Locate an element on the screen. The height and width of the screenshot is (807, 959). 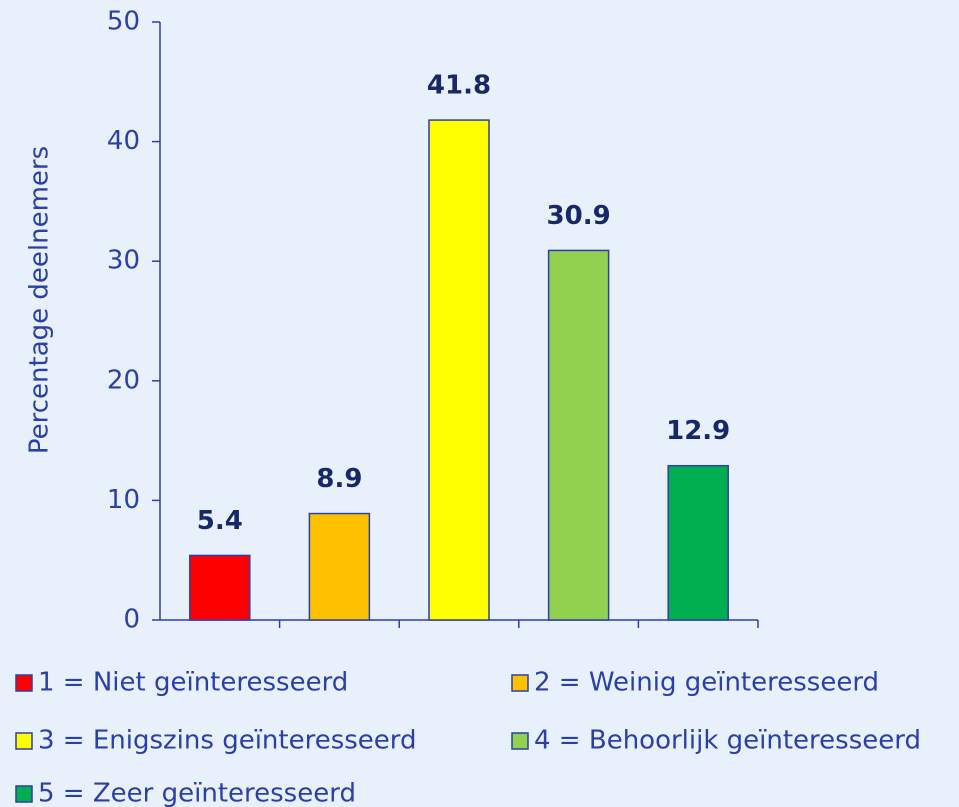
y-axis-label: Percentage deelnemers is located at coordinates (40, 300).